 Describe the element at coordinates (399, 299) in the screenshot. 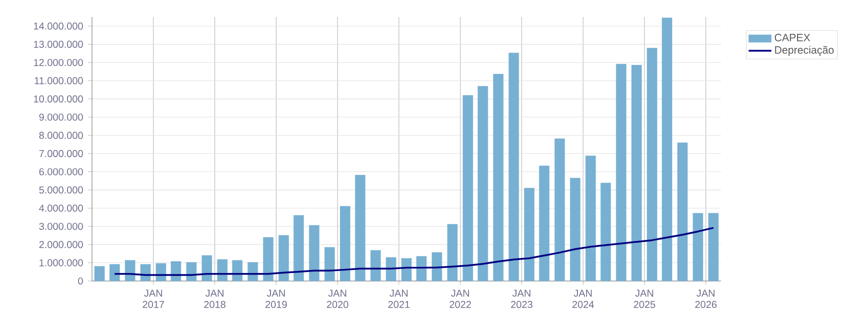

I see `x-tick-label: JAN 2021` at that location.